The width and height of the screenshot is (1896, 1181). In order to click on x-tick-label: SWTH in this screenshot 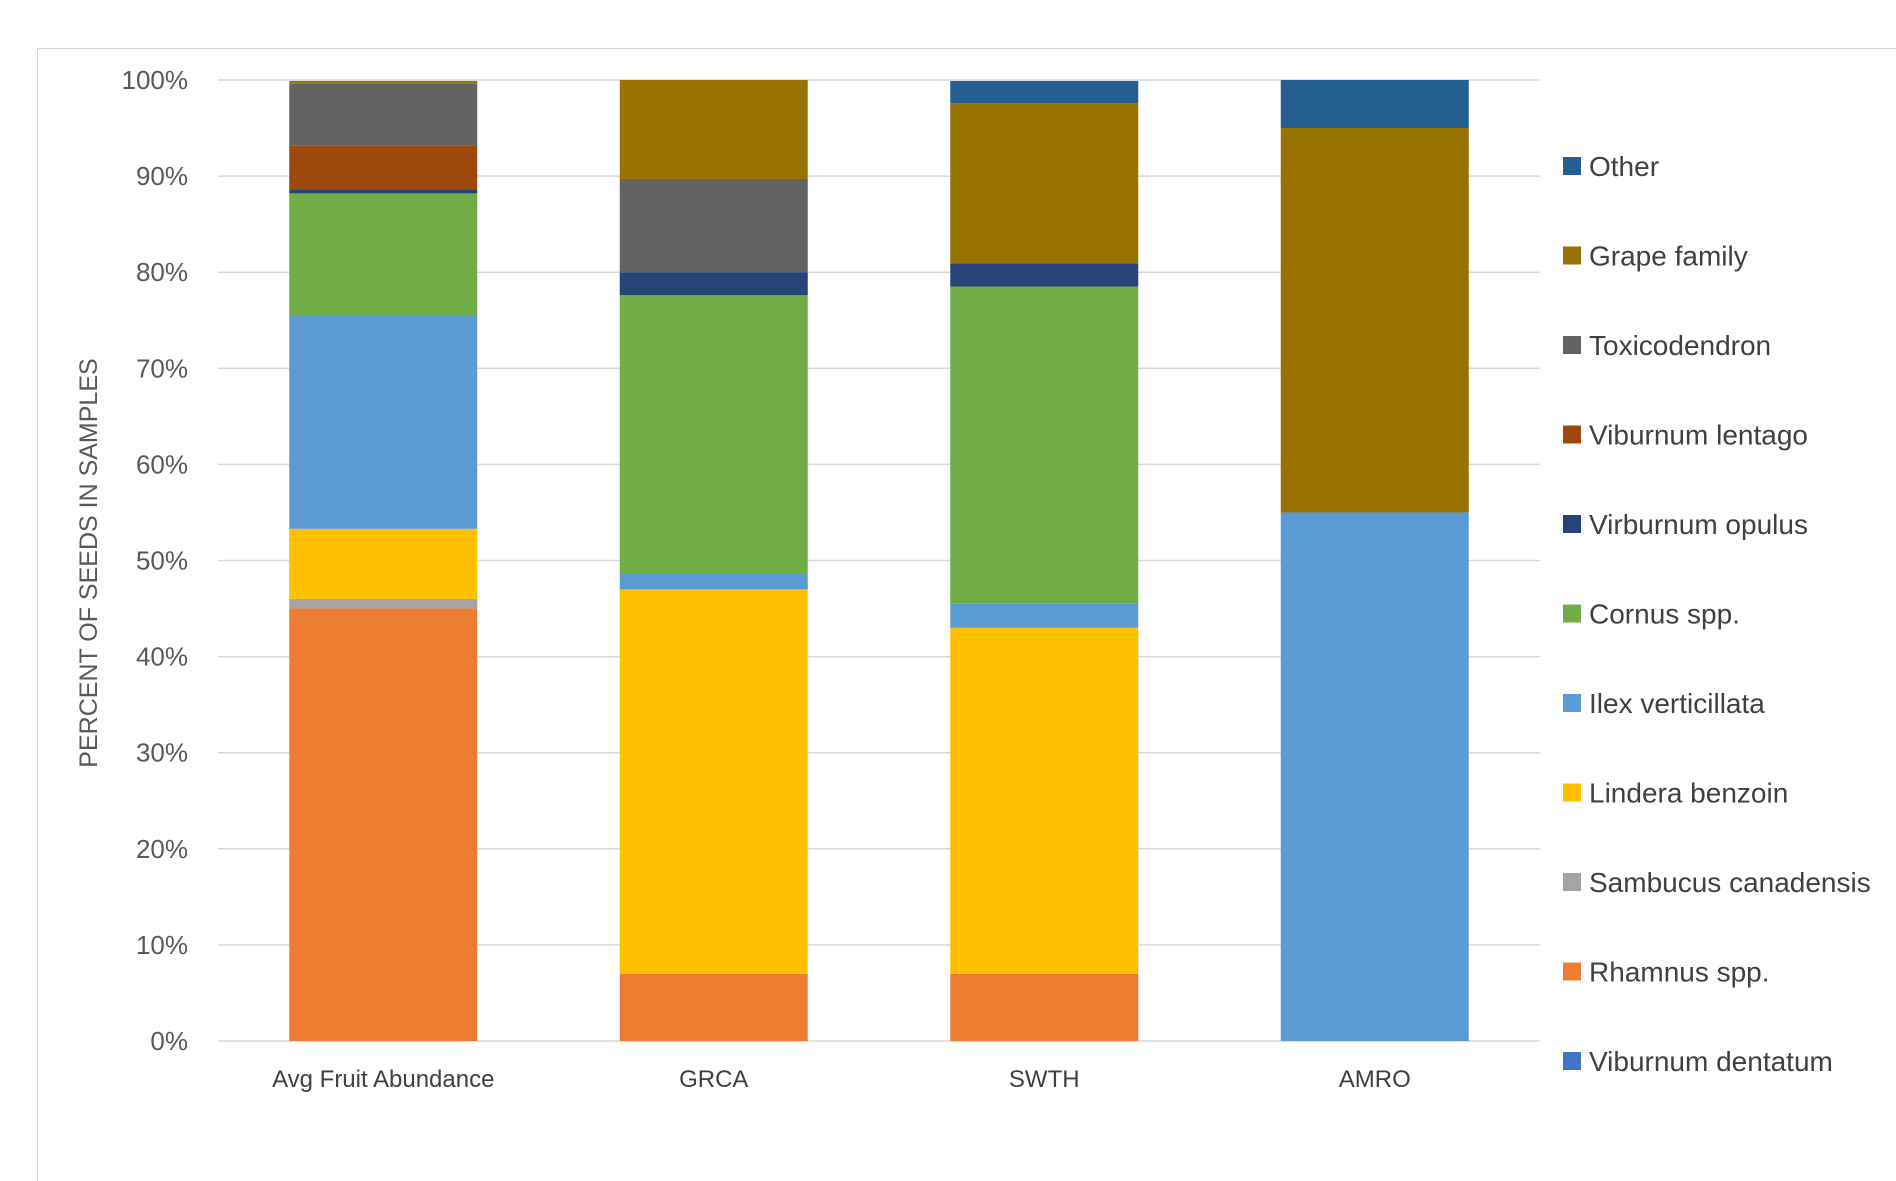, I will do `click(1044, 1079)`.